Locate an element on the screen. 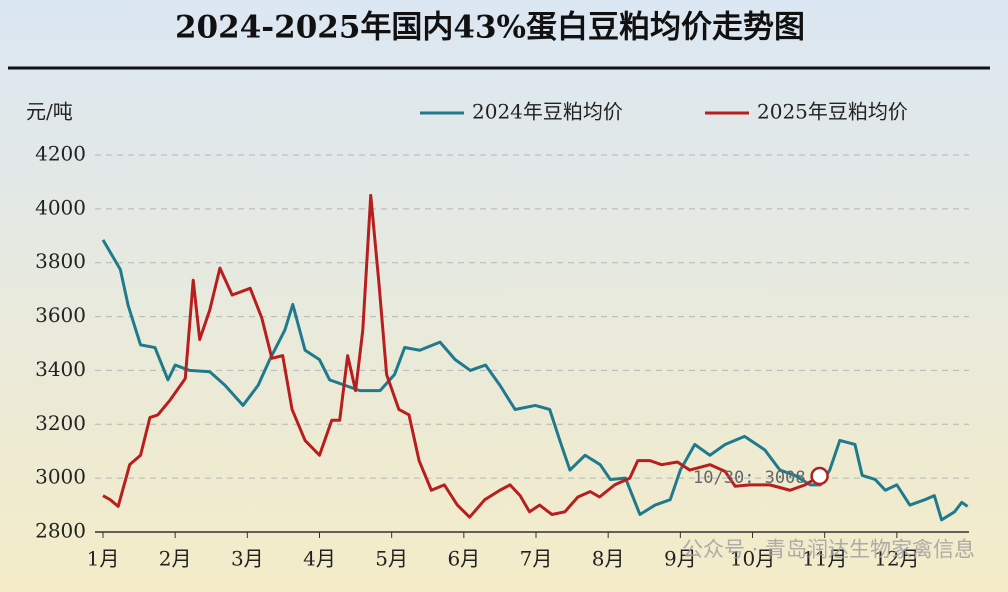 The image size is (1008, 592). x-tick-label: 9月 is located at coordinates (680, 559).